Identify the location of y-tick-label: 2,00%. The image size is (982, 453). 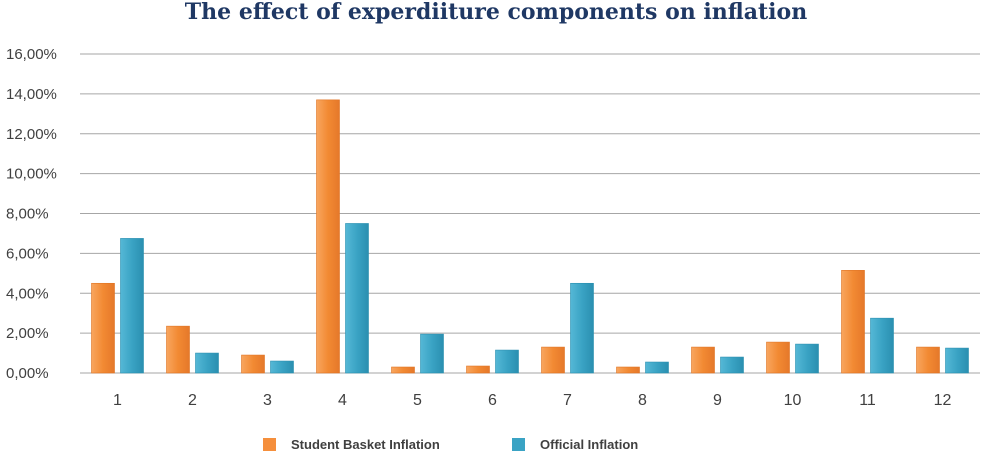
(27, 333).